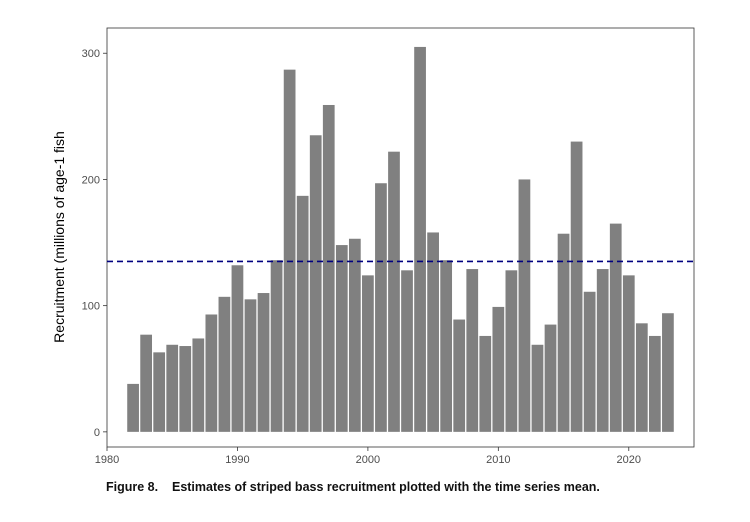 Image resolution: width=750 pixels, height=522 pixels. What do you see at coordinates (576, 286) in the screenshot?
I see `bar-2016` at bounding box center [576, 286].